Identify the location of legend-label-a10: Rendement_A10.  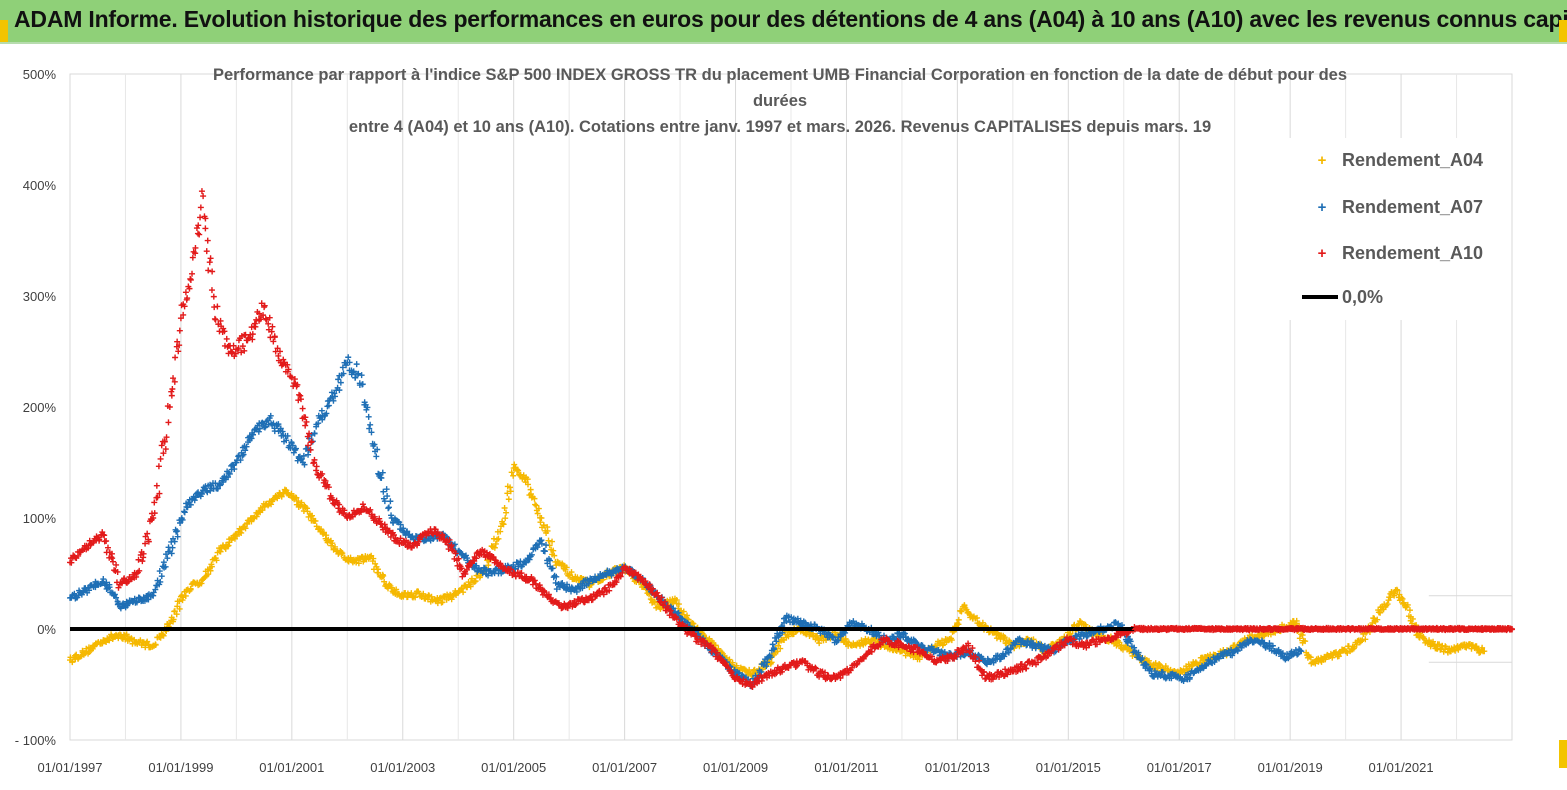
(1413, 252).